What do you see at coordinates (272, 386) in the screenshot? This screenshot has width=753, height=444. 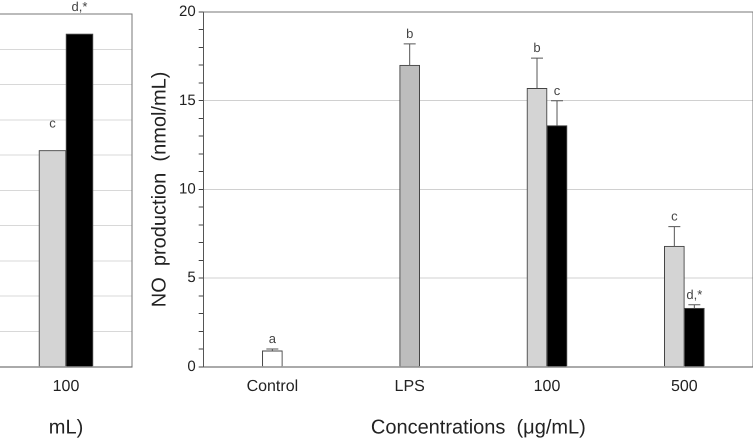 I see `x-tick-label: Control` at bounding box center [272, 386].